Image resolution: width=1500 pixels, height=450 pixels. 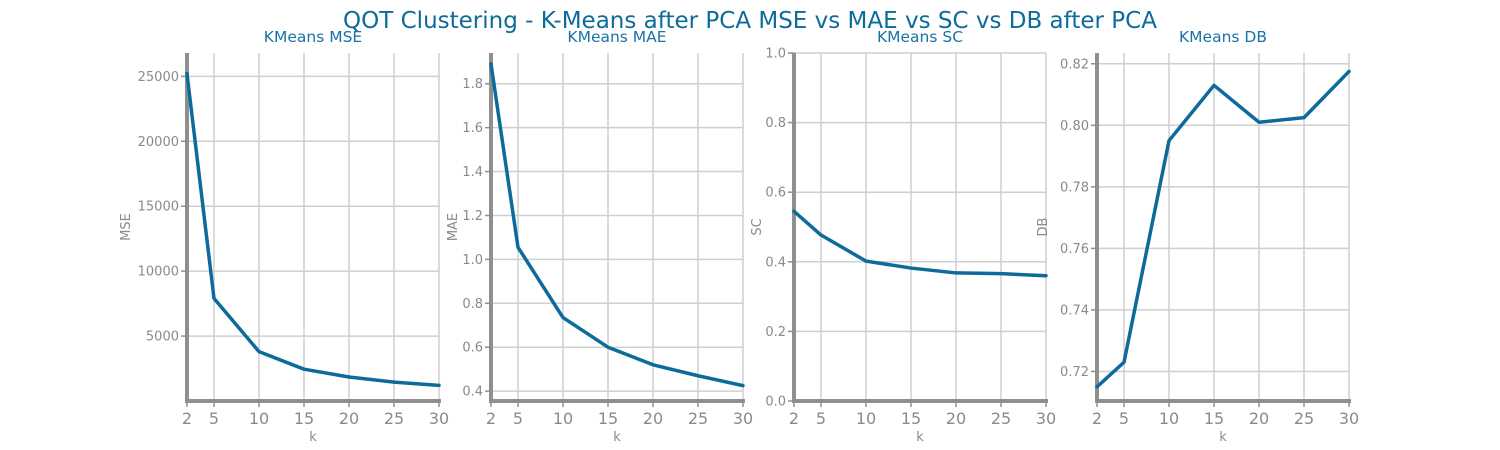 I want to click on y-tick-label: 10000, so click(x=158, y=272).